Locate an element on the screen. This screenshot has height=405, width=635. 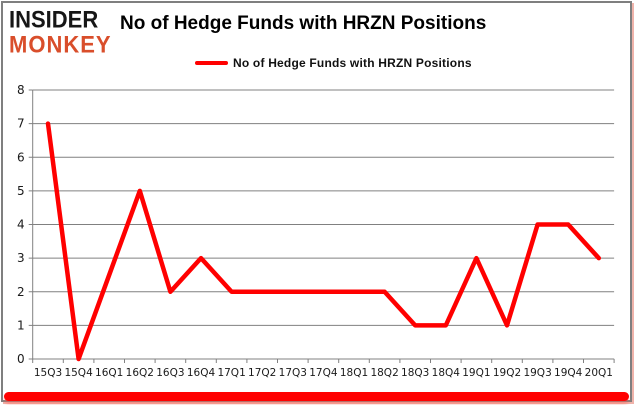
y-tick-label: 6 is located at coordinates (21, 157).